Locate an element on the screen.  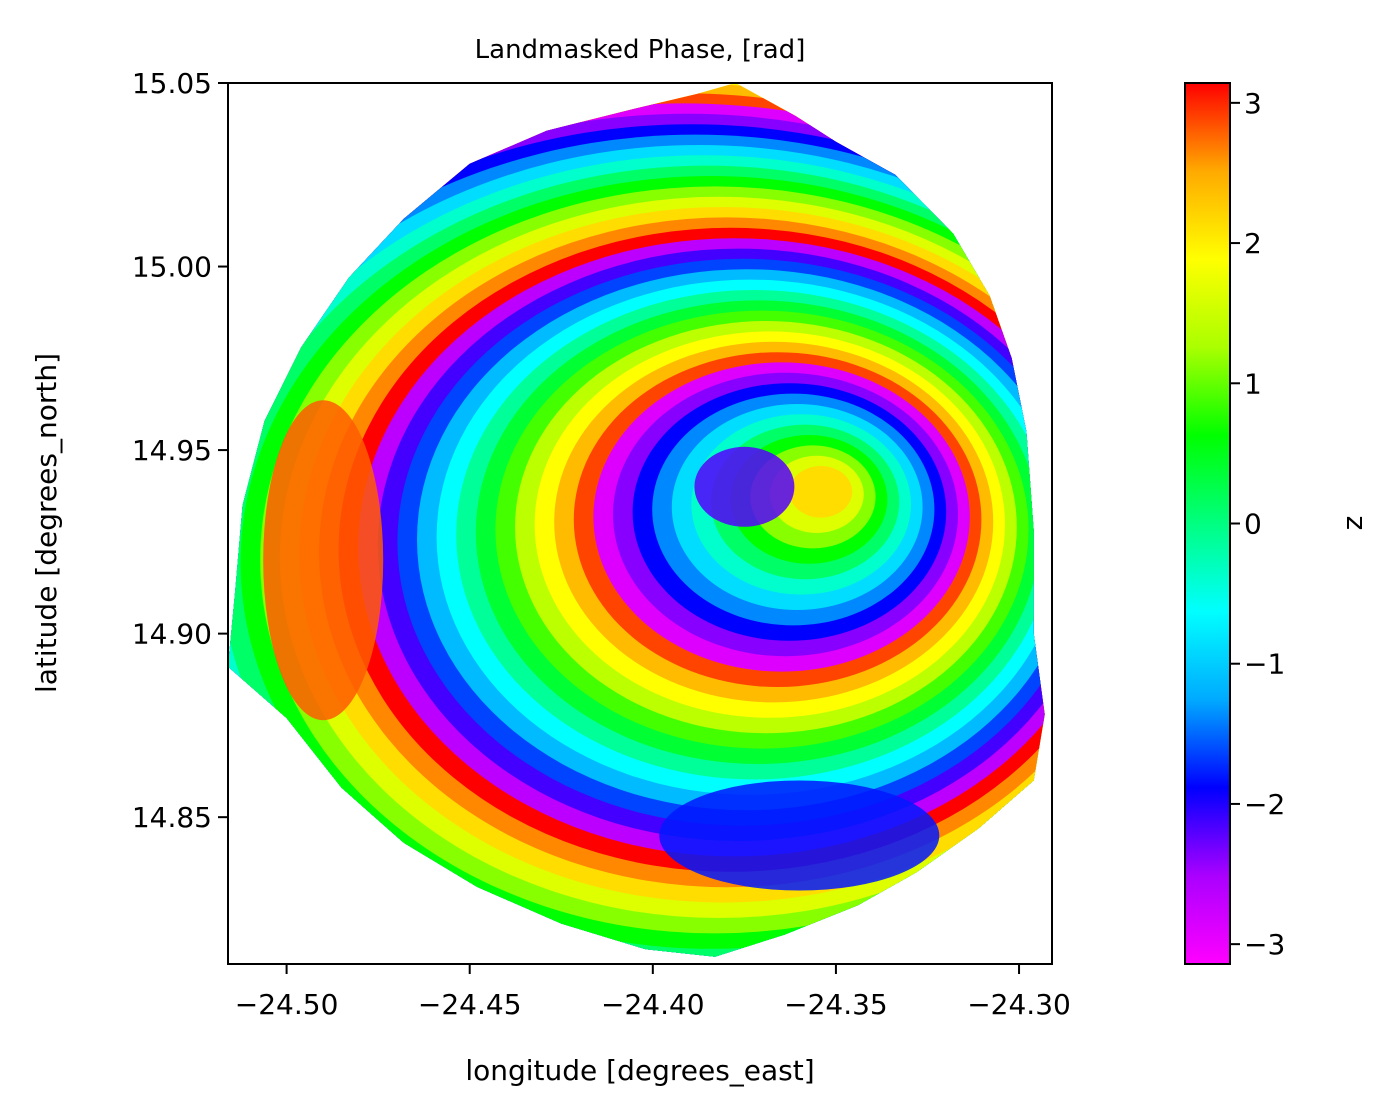
y-axis-label: latitude [degrees_north] is located at coordinates (46, 523).